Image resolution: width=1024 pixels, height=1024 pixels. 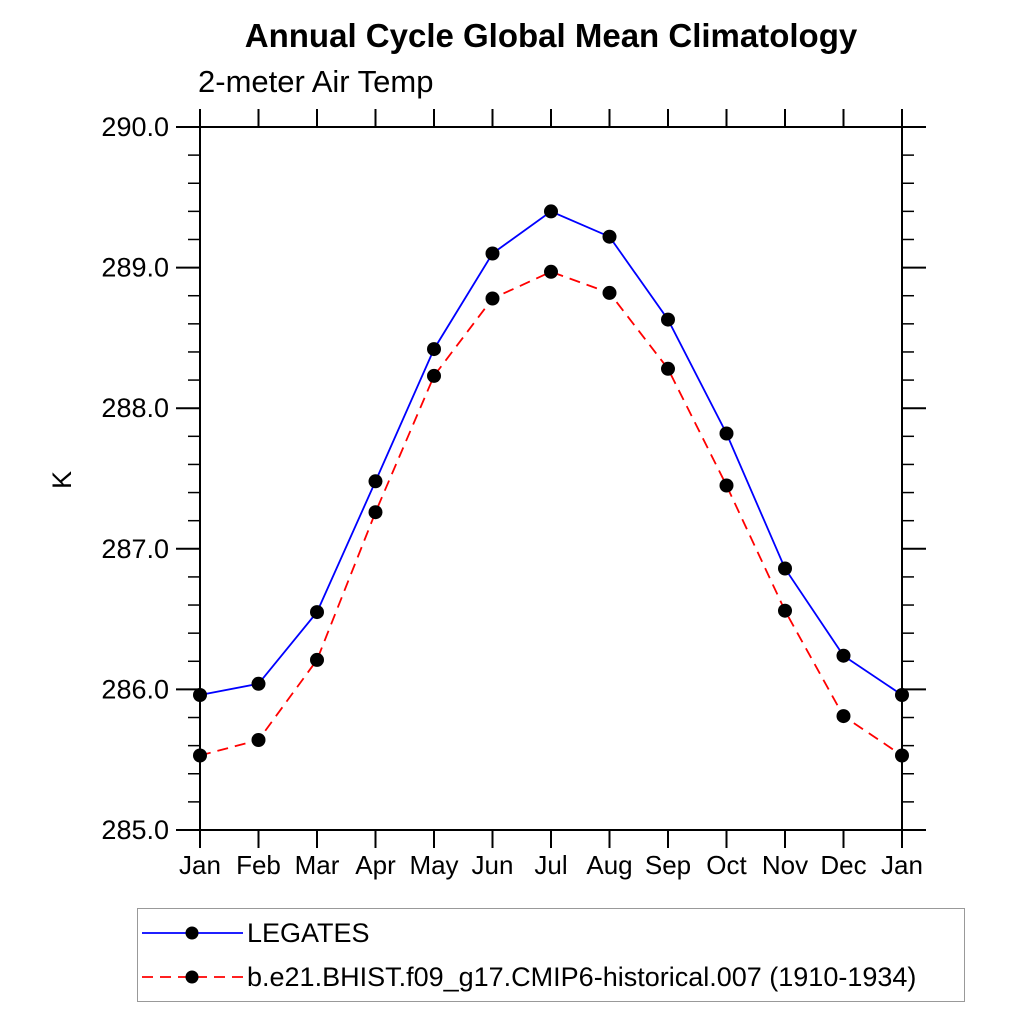 I want to click on svg-text: Apr, so click(x=375, y=865).